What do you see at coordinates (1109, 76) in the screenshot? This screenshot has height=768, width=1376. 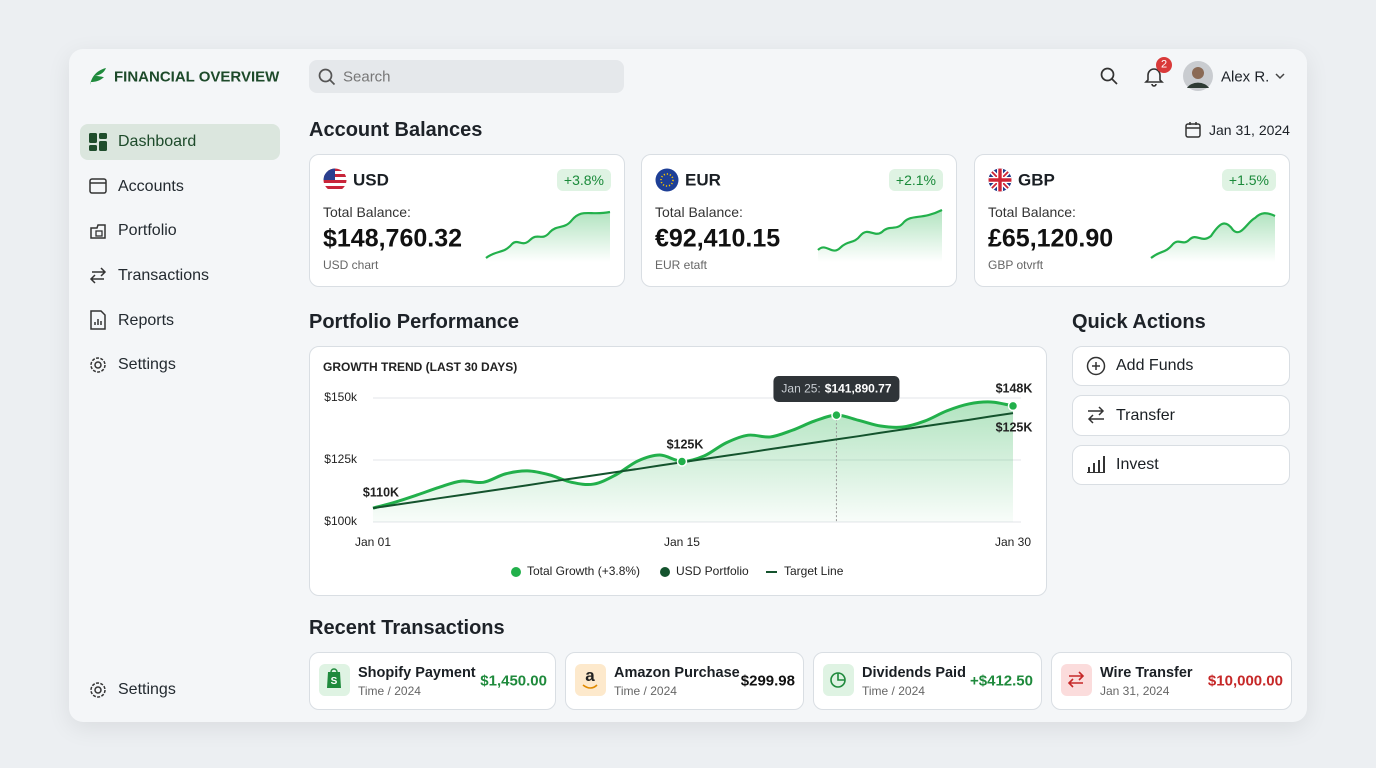 I see `search-button` at bounding box center [1109, 76].